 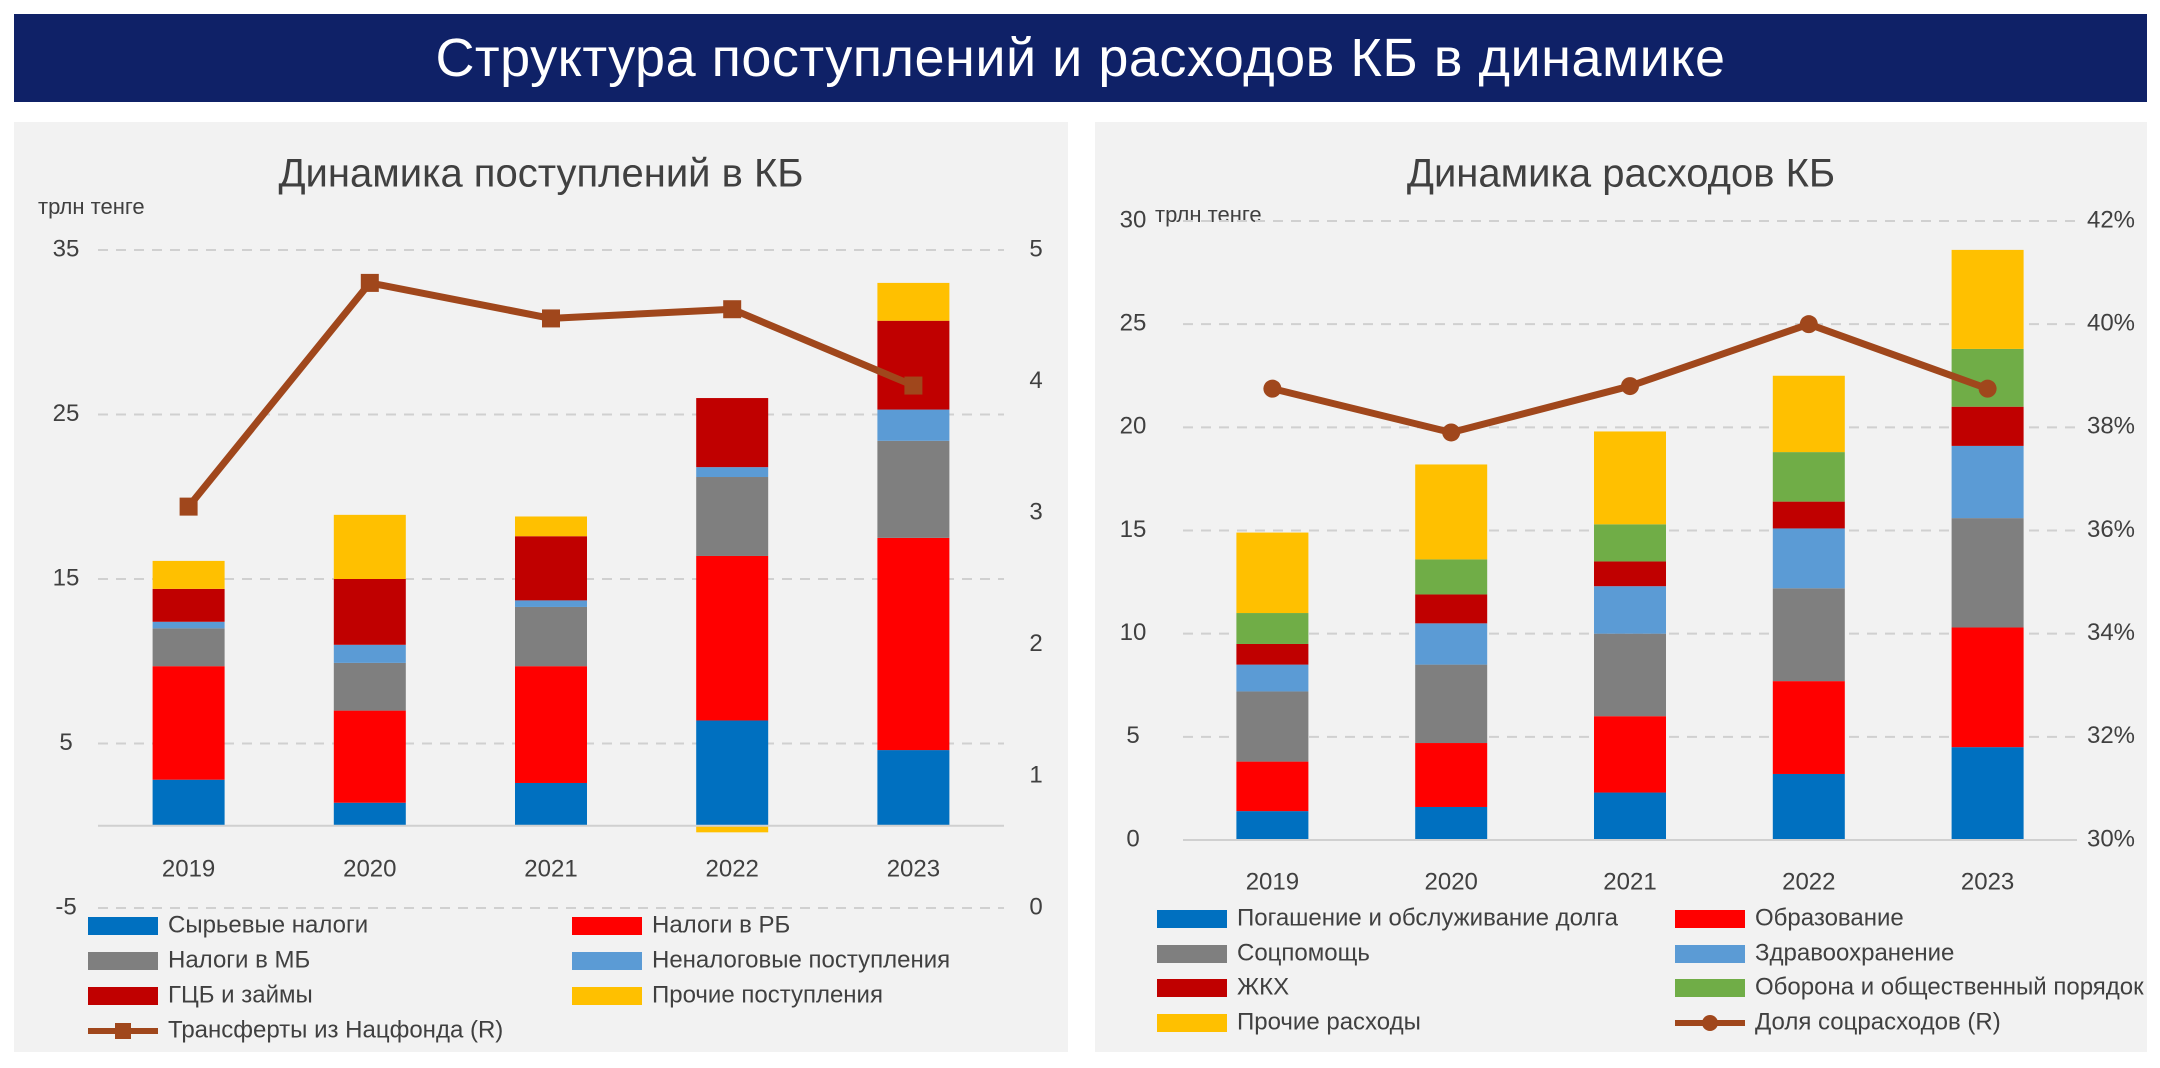 What do you see at coordinates (1878, 1021) in the screenshot?
I see `legend-label: Доля соцрасходов (R)` at bounding box center [1878, 1021].